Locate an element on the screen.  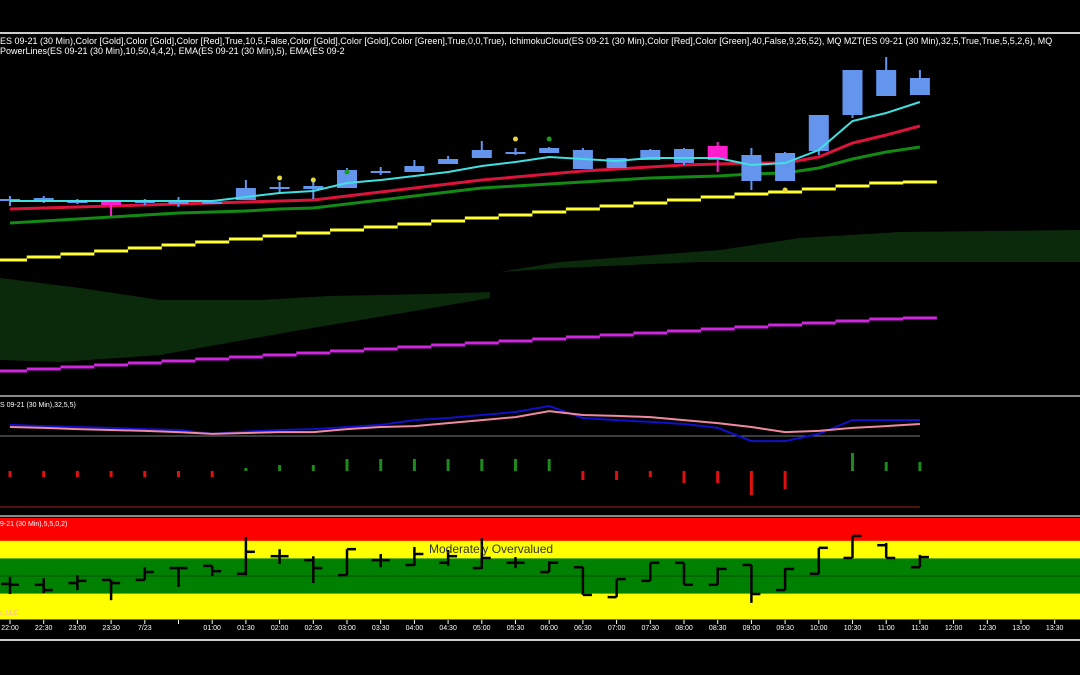
x-tick-label: 04:30 is located at coordinates (448, 628).